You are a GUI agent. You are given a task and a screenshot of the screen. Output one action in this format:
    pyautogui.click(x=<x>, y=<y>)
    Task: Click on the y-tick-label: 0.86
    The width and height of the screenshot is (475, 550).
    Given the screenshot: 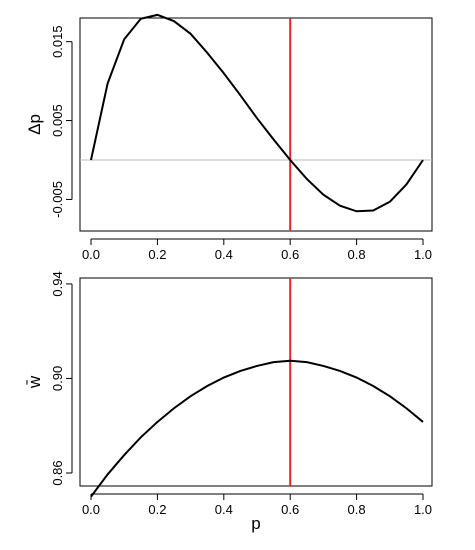 What is the action you would take?
    pyautogui.click(x=57, y=472)
    